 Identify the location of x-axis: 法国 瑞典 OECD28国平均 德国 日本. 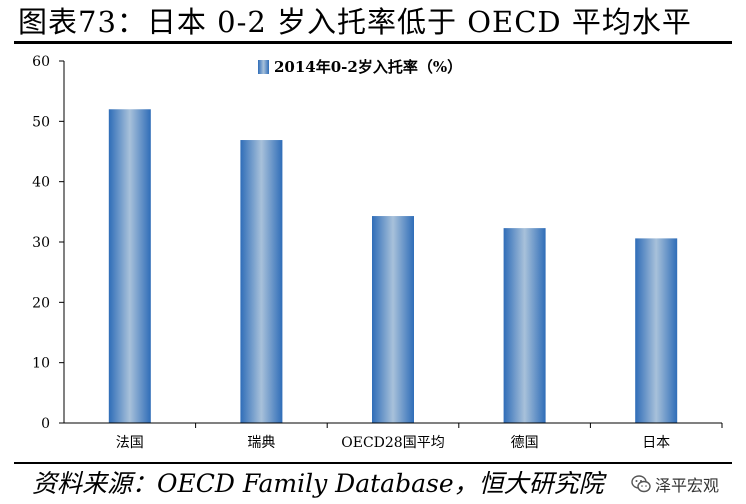
(393, 436).